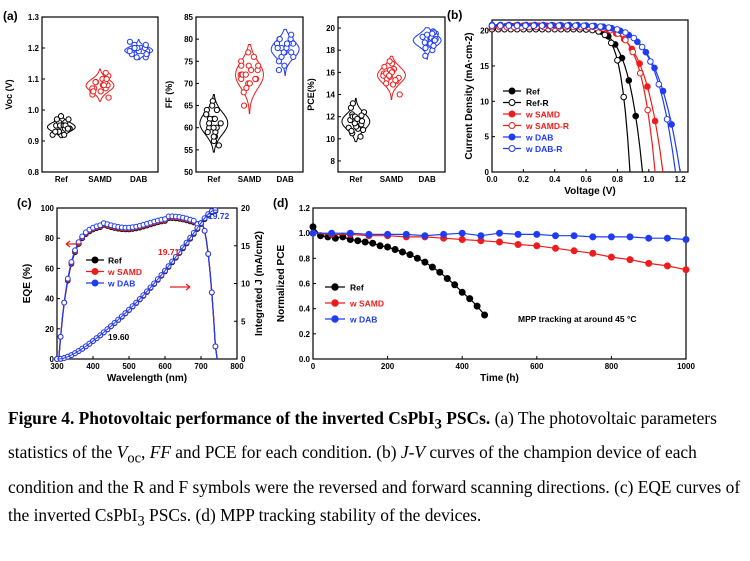 This screenshot has width=750, height=561. What do you see at coordinates (188, 150) in the screenshot?
I see `y-axis-a2-tick-label: 55` at bounding box center [188, 150].